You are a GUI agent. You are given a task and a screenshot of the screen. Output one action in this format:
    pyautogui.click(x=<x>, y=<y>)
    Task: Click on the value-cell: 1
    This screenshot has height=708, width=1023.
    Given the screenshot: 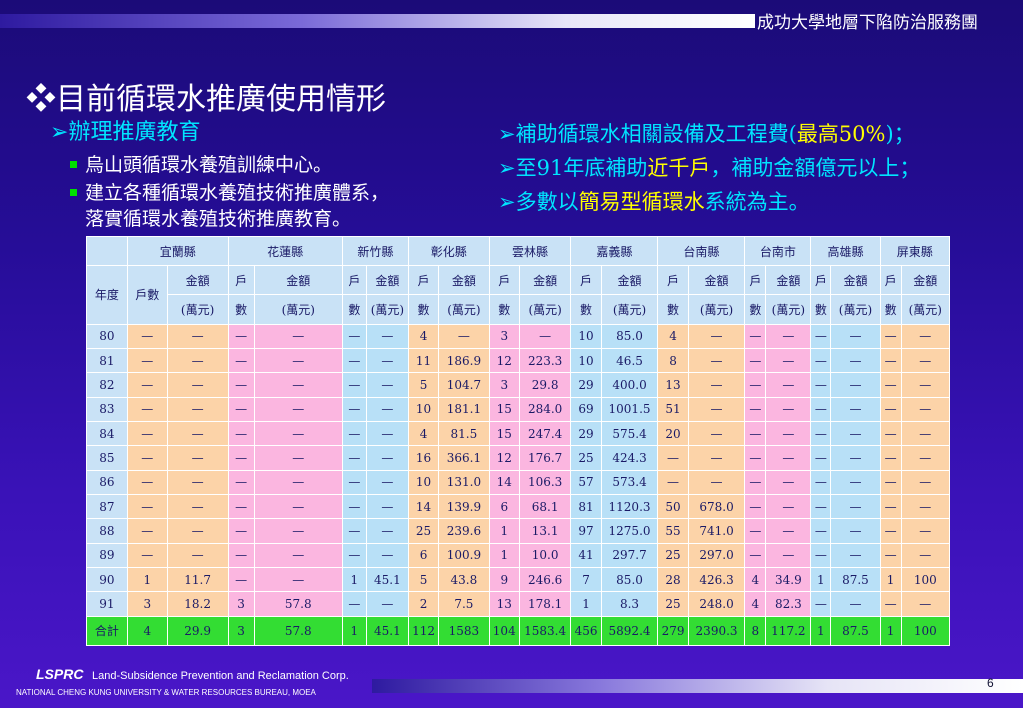 What is the action you would take?
    pyautogui.click(x=586, y=604)
    